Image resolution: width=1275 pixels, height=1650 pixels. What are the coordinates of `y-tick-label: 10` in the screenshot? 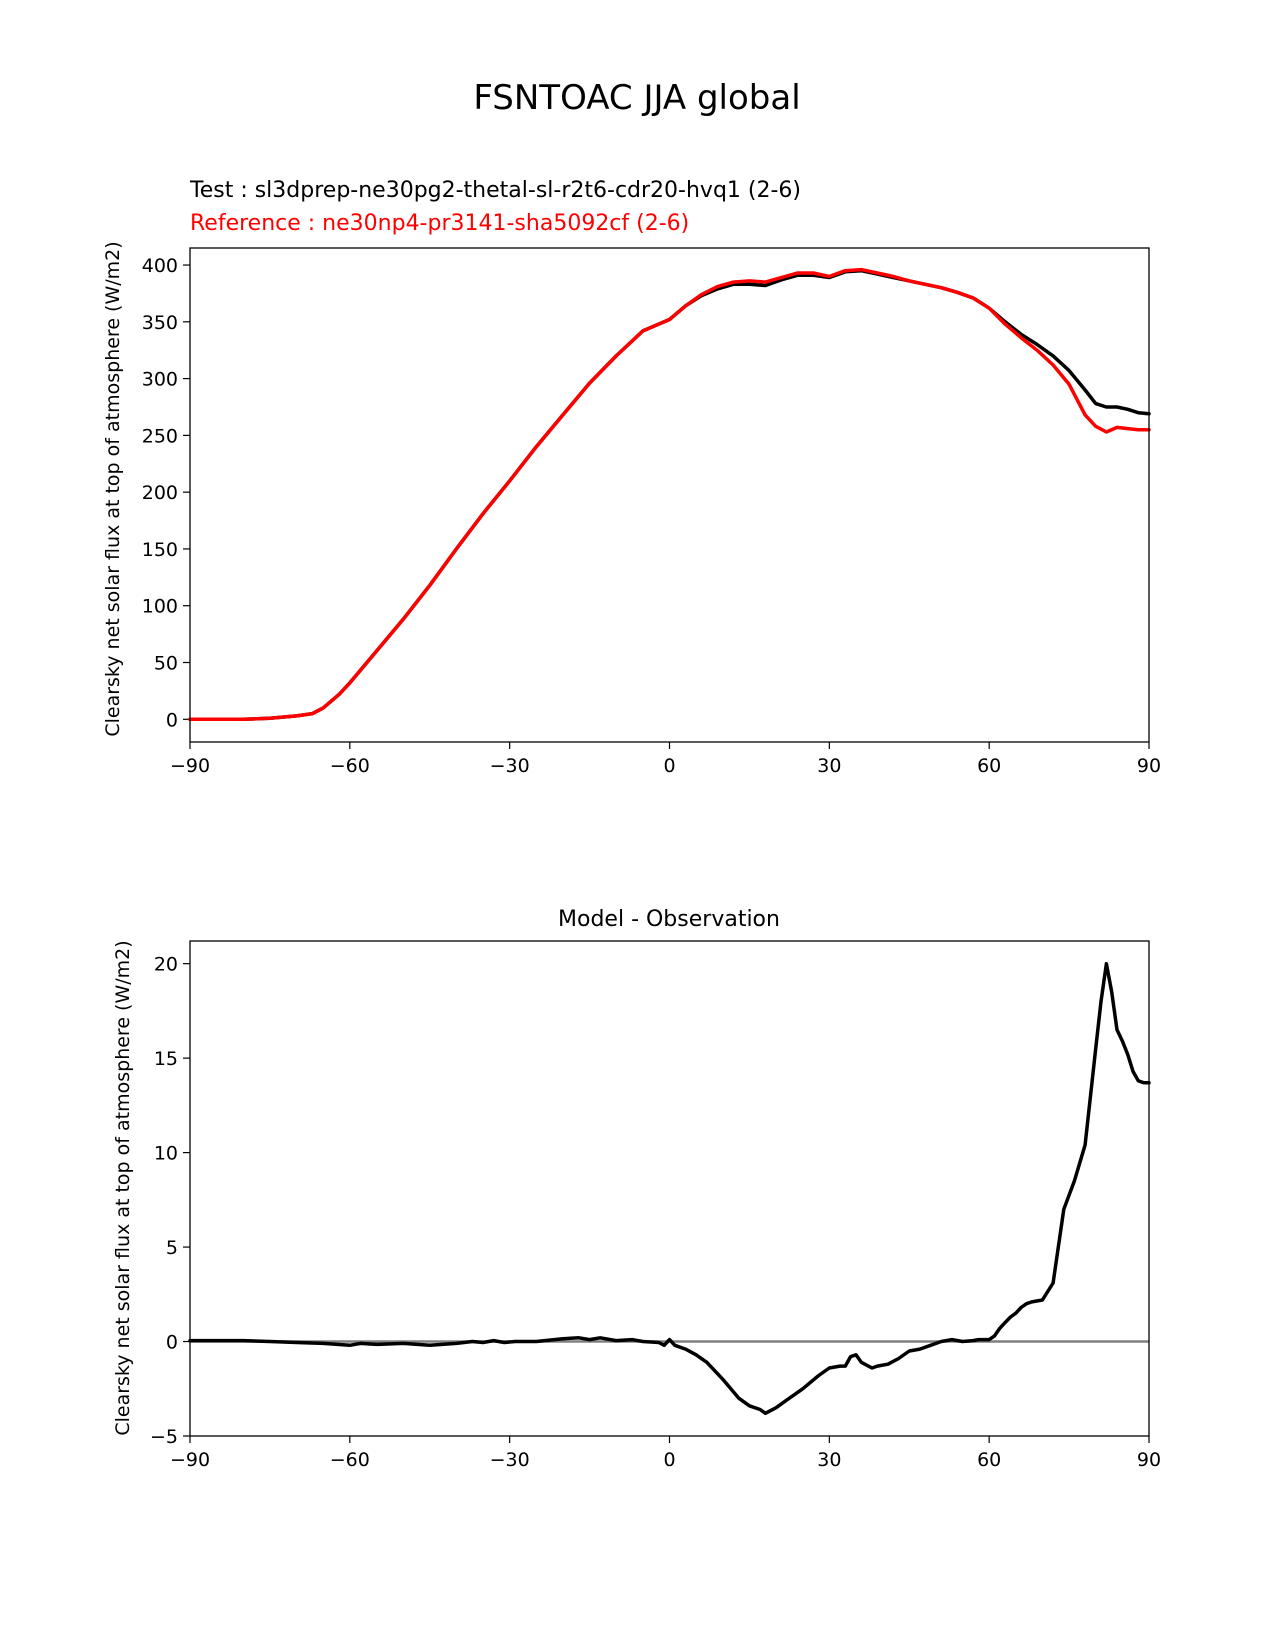 It's located at (166, 1154).